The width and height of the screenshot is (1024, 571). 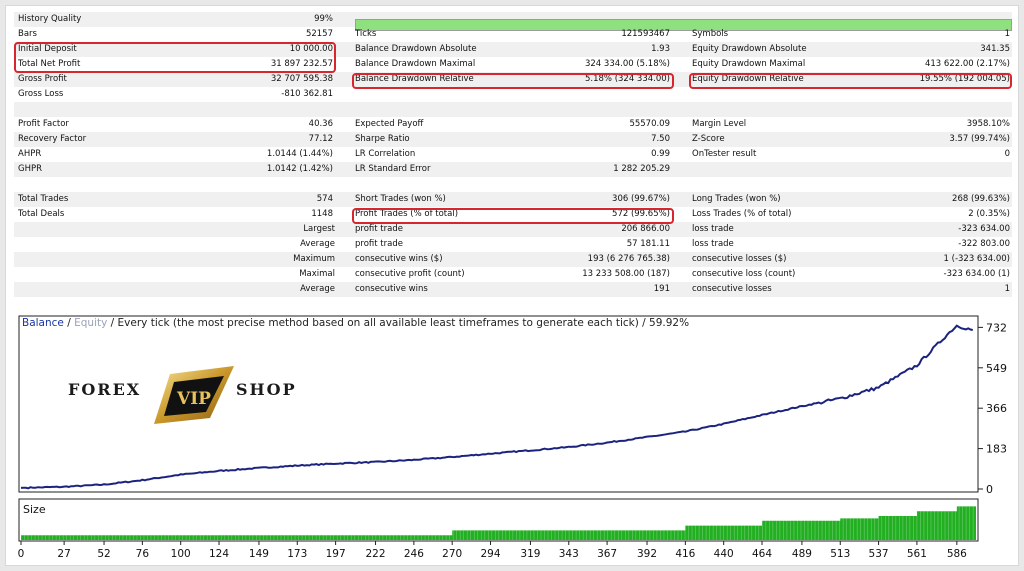 What do you see at coordinates (762, 554) in the screenshot?
I see `x-tick-label: 464` at bounding box center [762, 554].